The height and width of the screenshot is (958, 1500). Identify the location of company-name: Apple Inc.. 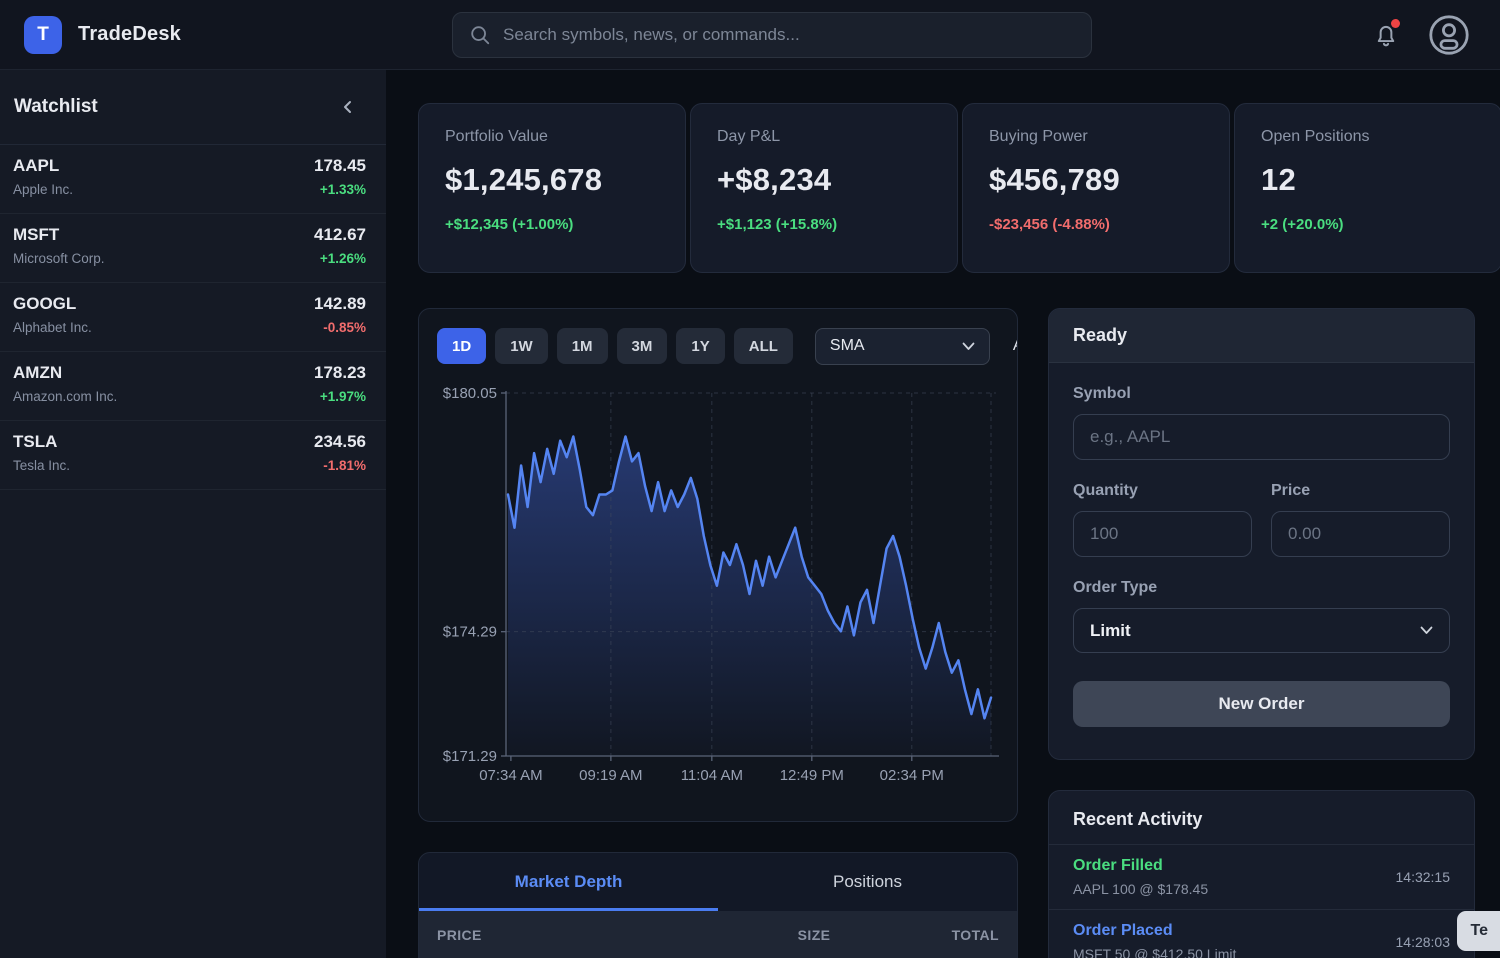
(43, 189).